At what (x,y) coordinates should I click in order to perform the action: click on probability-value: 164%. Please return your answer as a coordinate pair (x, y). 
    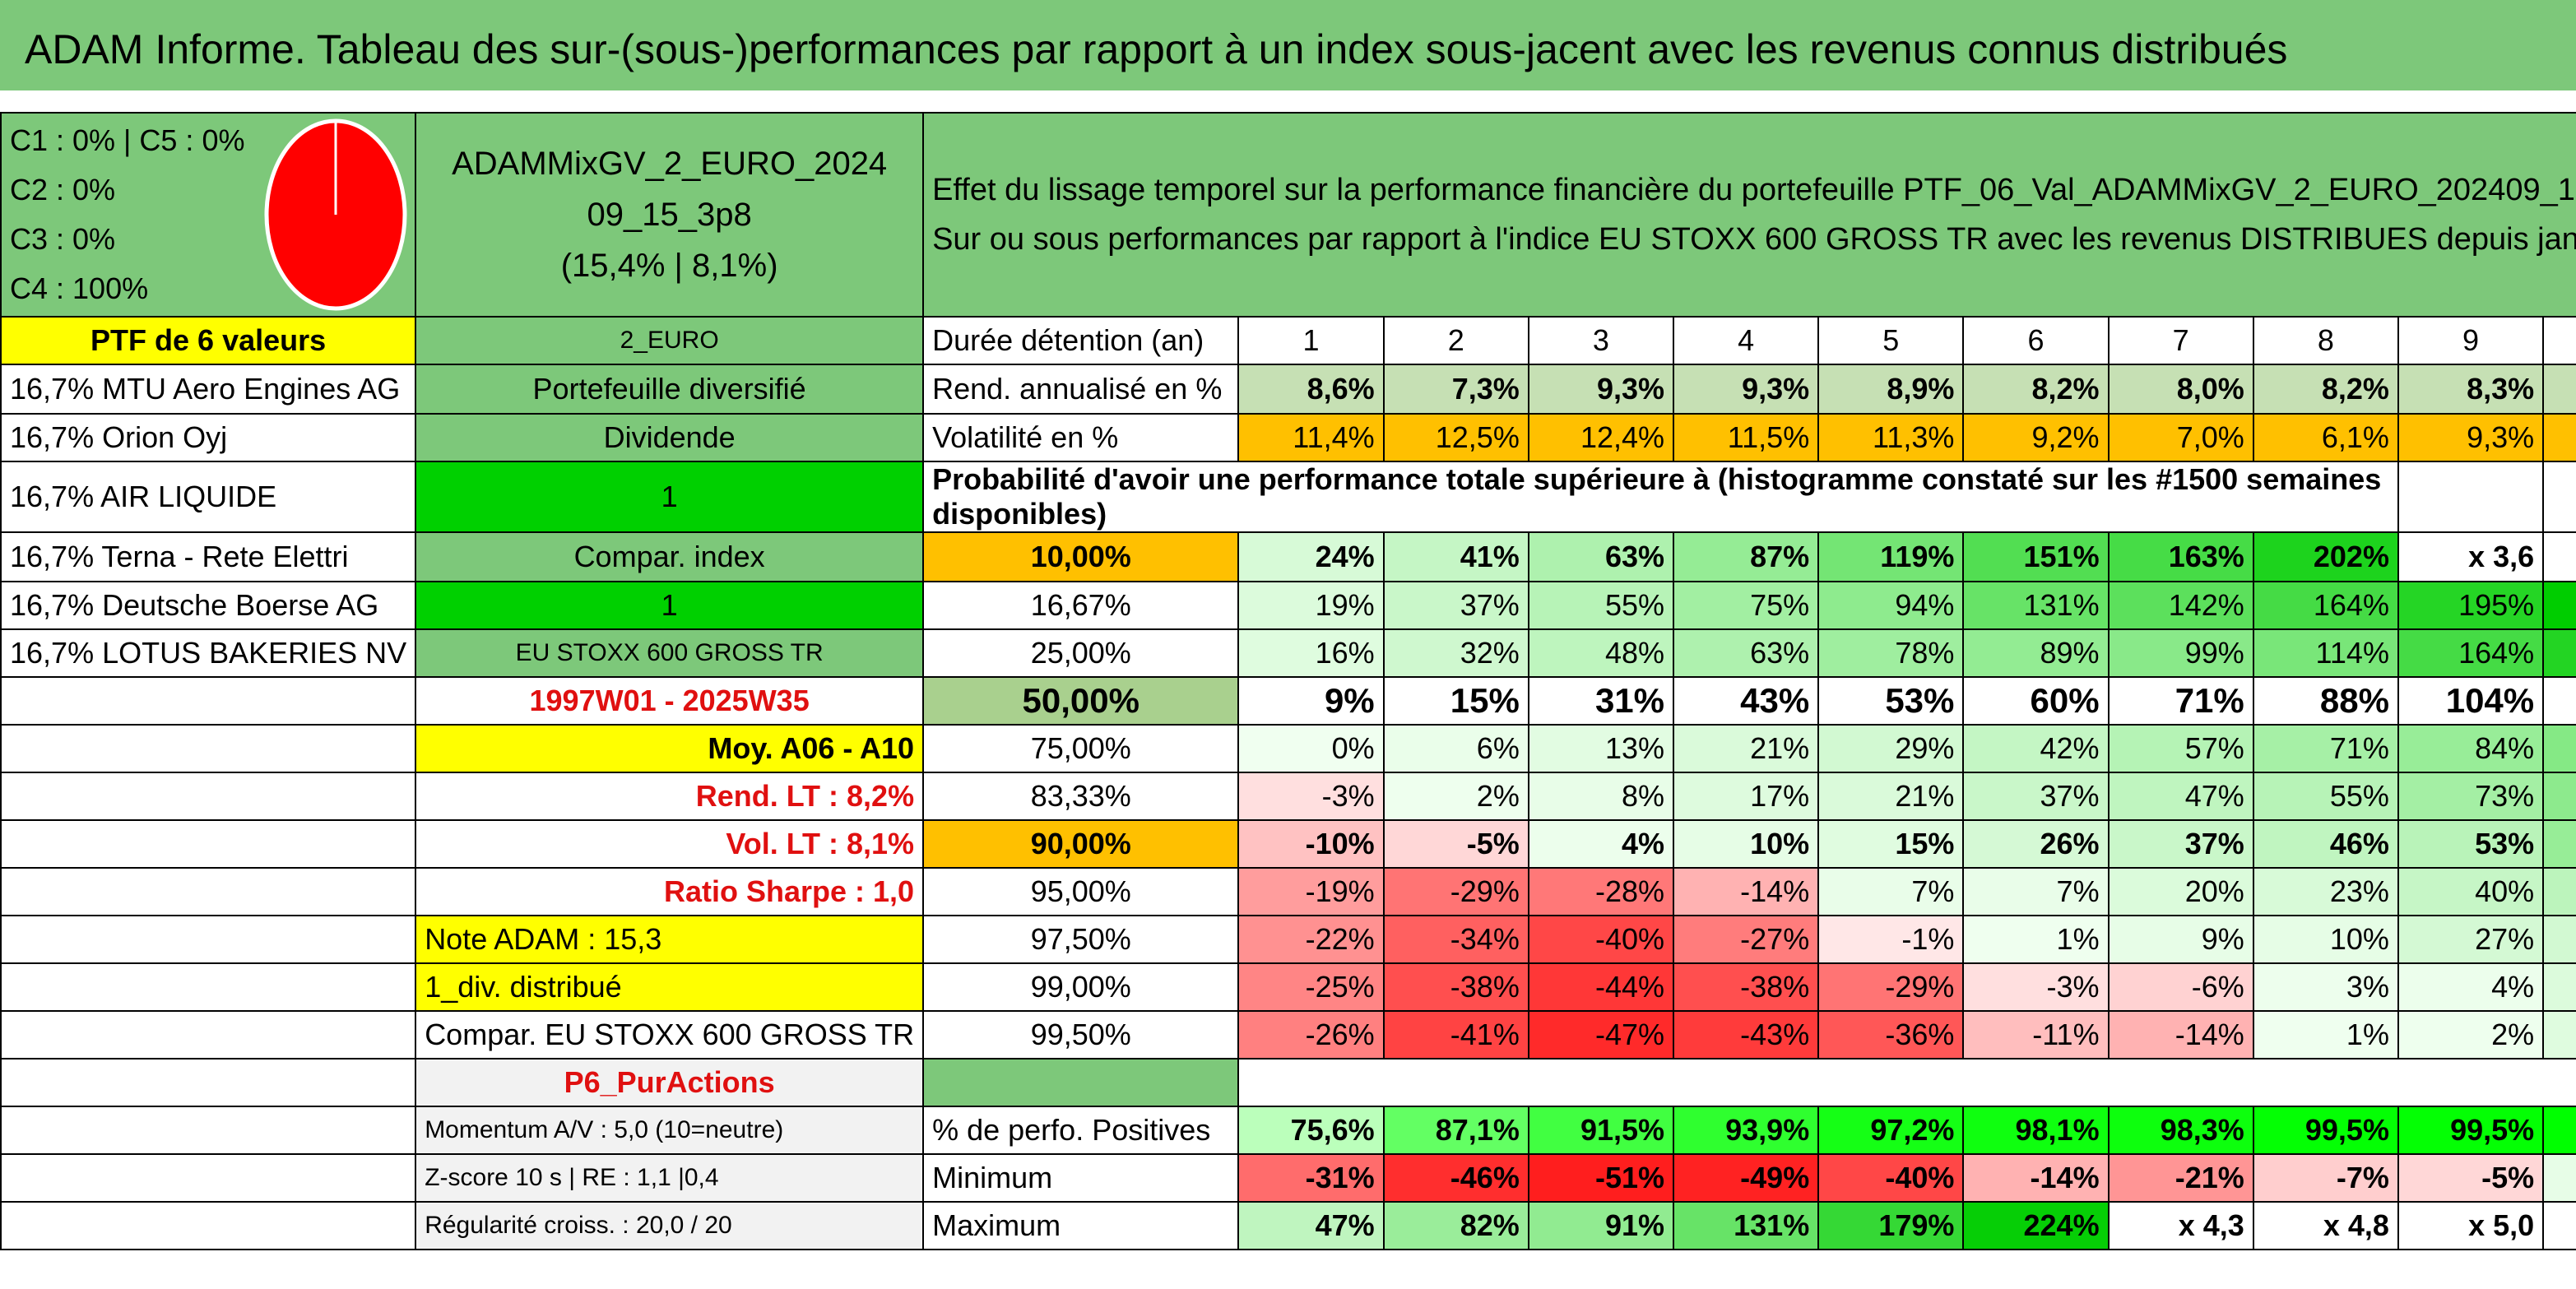
    Looking at the image, I should click on (2326, 605).